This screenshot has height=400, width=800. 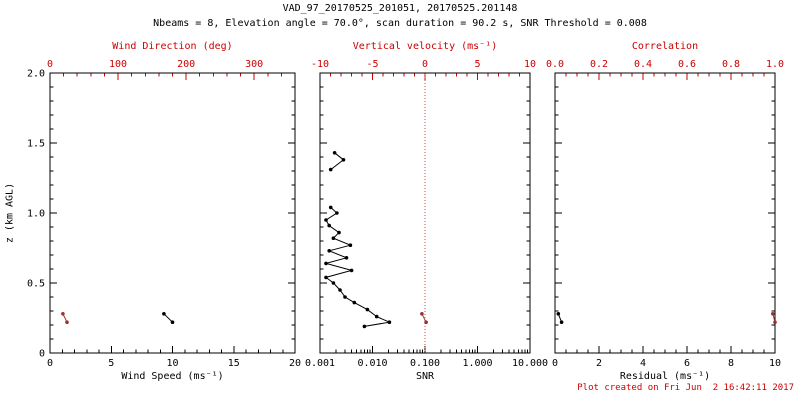 What do you see at coordinates (425, 376) in the screenshot?
I see `axis-title-snr: SNR` at bounding box center [425, 376].